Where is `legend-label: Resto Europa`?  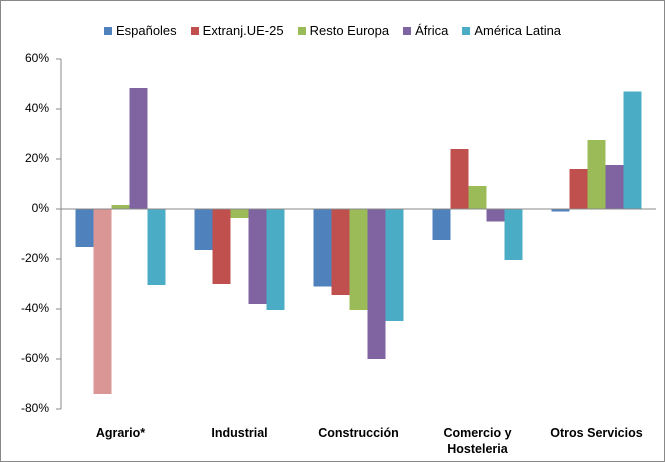 legend-label: Resto Europa is located at coordinates (349, 30).